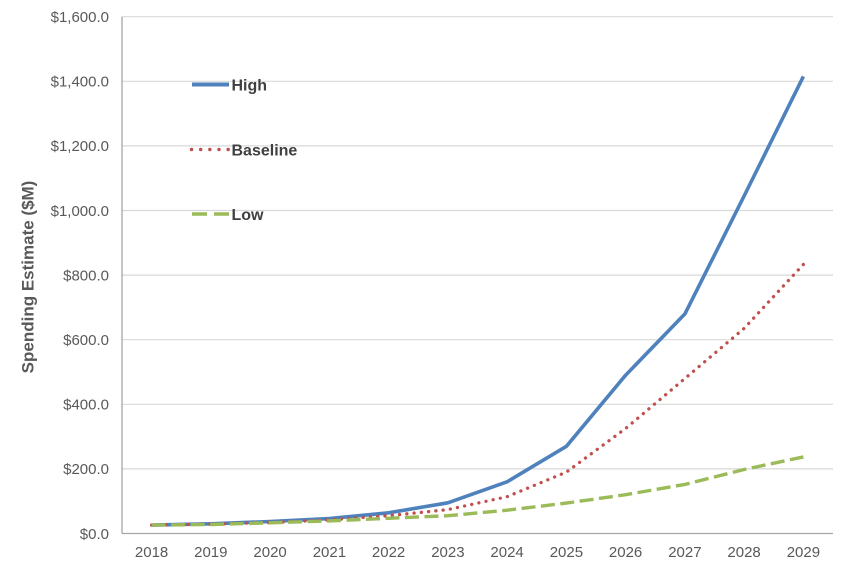 Image resolution: width=849 pixels, height=572 pixels. Describe the element at coordinates (248, 215) in the screenshot. I see `svg-text: Low` at that location.